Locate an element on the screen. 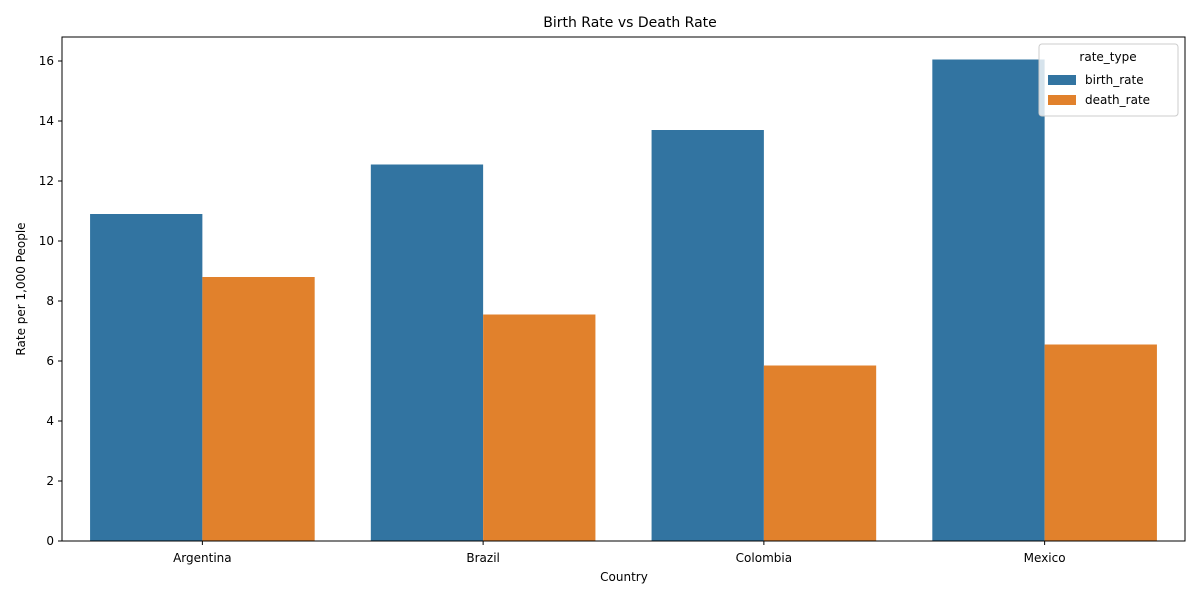  y-tick-label: 10 is located at coordinates (46, 241).